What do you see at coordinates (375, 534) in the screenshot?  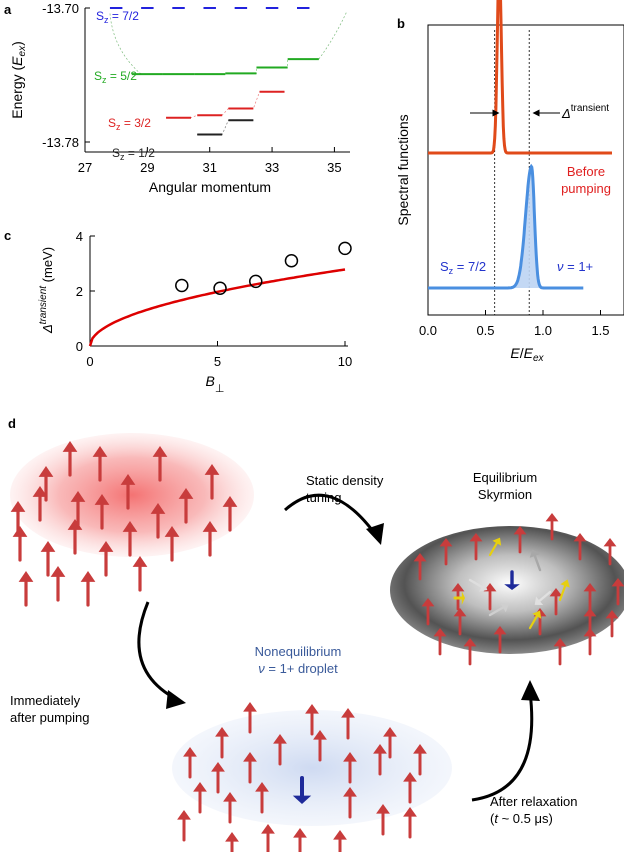 I see `static-tuning-arrowhead` at bounding box center [375, 534].